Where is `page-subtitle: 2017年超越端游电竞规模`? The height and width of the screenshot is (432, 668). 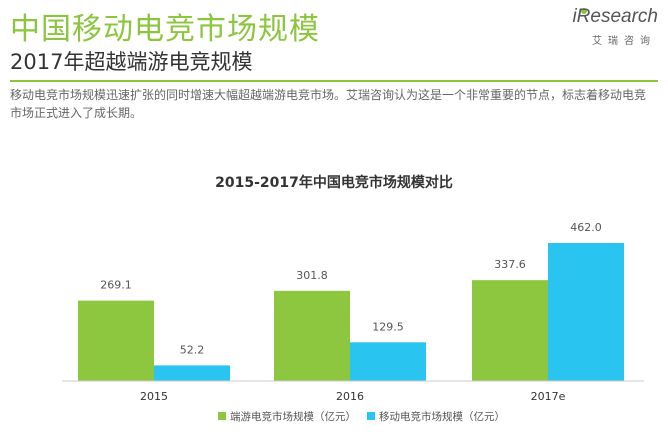 page-subtitle: 2017年超越端游电竞规模 is located at coordinates (131, 62).